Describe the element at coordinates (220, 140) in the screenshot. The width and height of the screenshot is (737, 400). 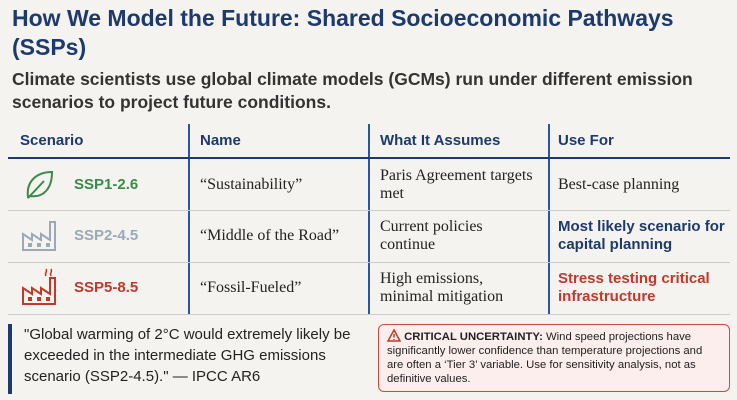
I see `column-header: Name` at that location.